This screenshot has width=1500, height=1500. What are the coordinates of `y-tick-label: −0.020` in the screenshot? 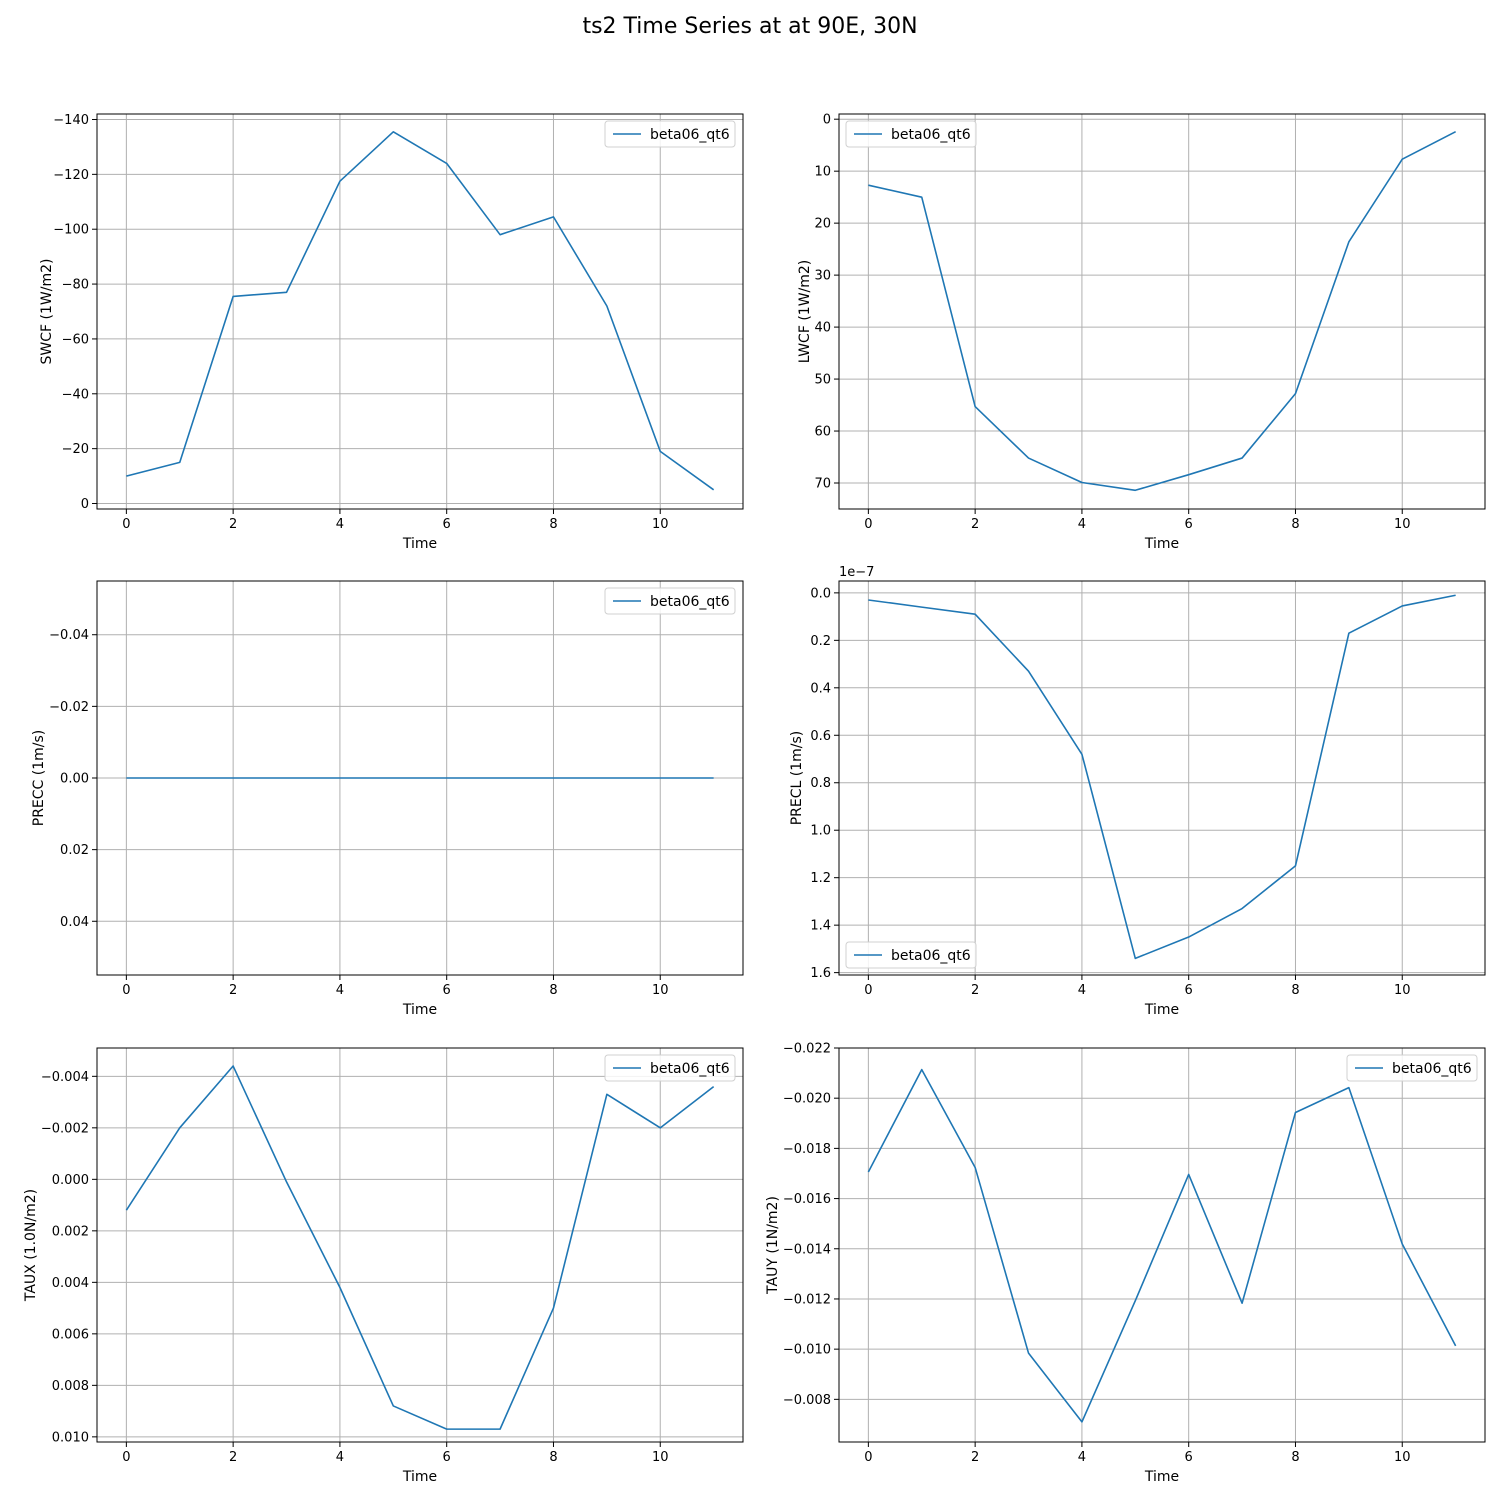 It's located at (807, 1099).